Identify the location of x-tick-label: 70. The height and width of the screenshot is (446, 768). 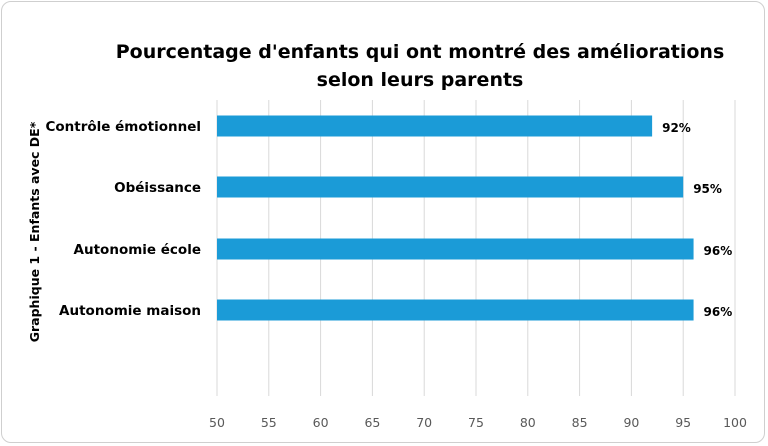
(424, 422).